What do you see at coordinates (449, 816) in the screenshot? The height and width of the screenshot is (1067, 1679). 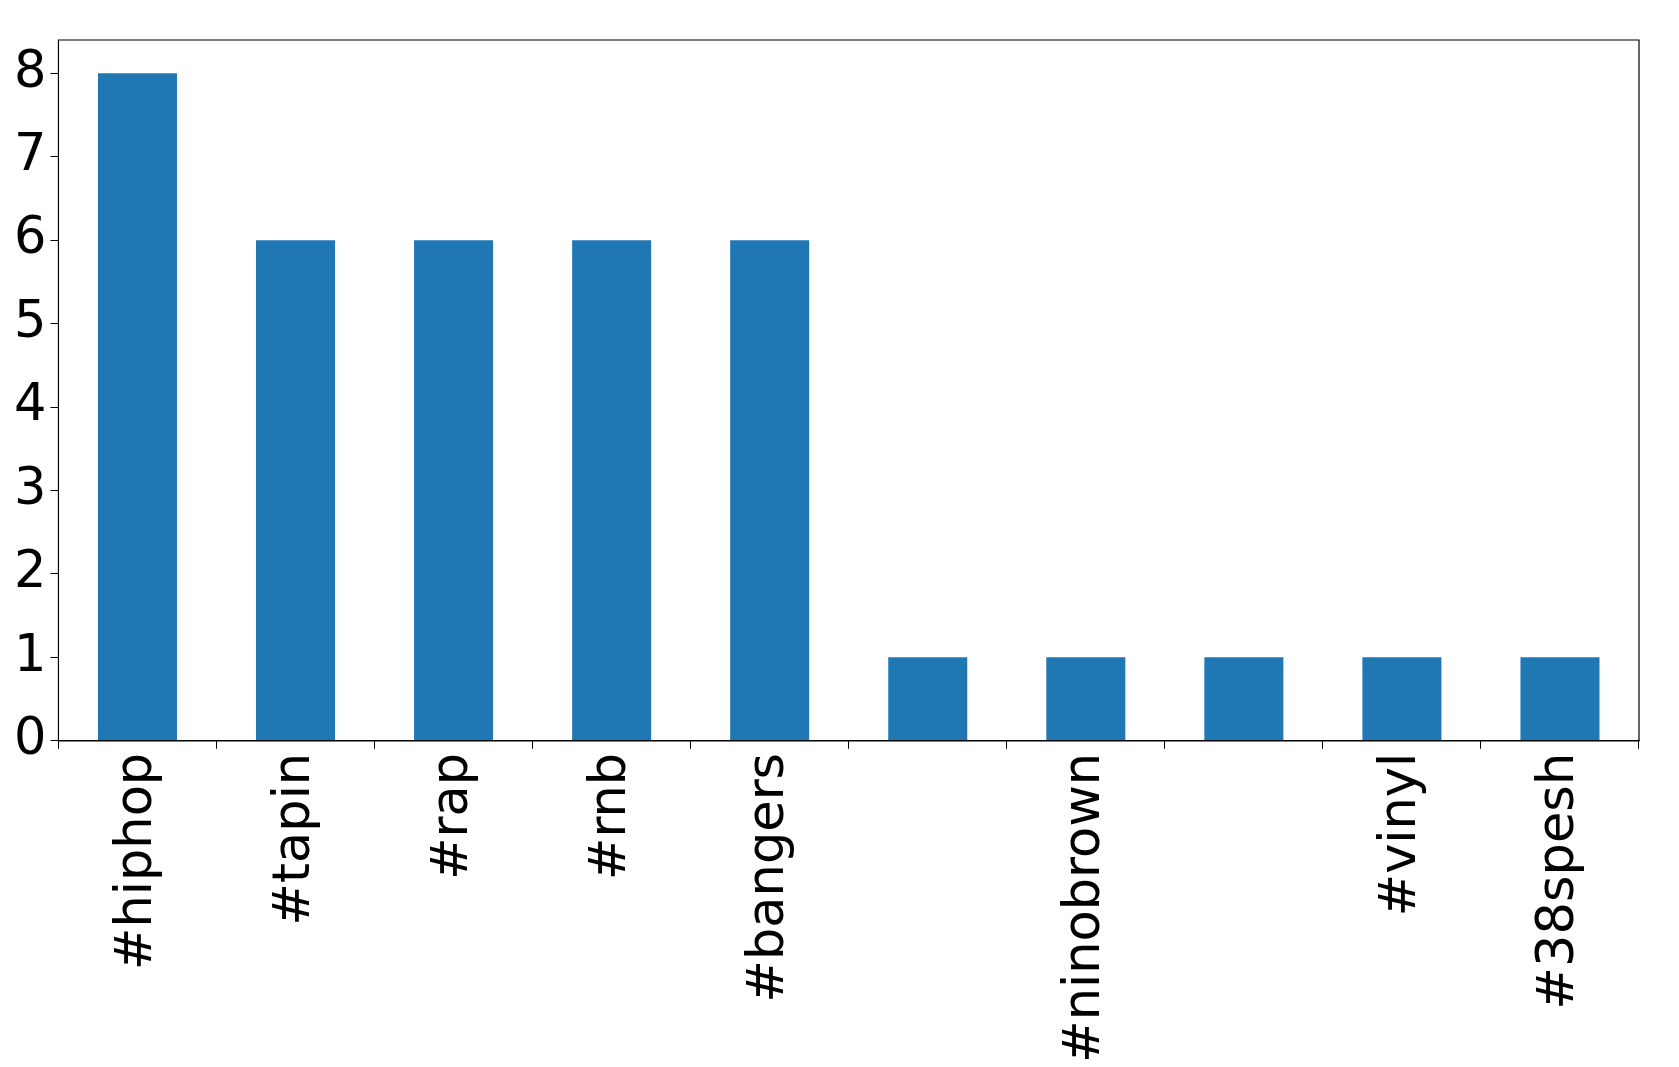 I see `x-tick-label: #rap` at bounding box center [449, 816].